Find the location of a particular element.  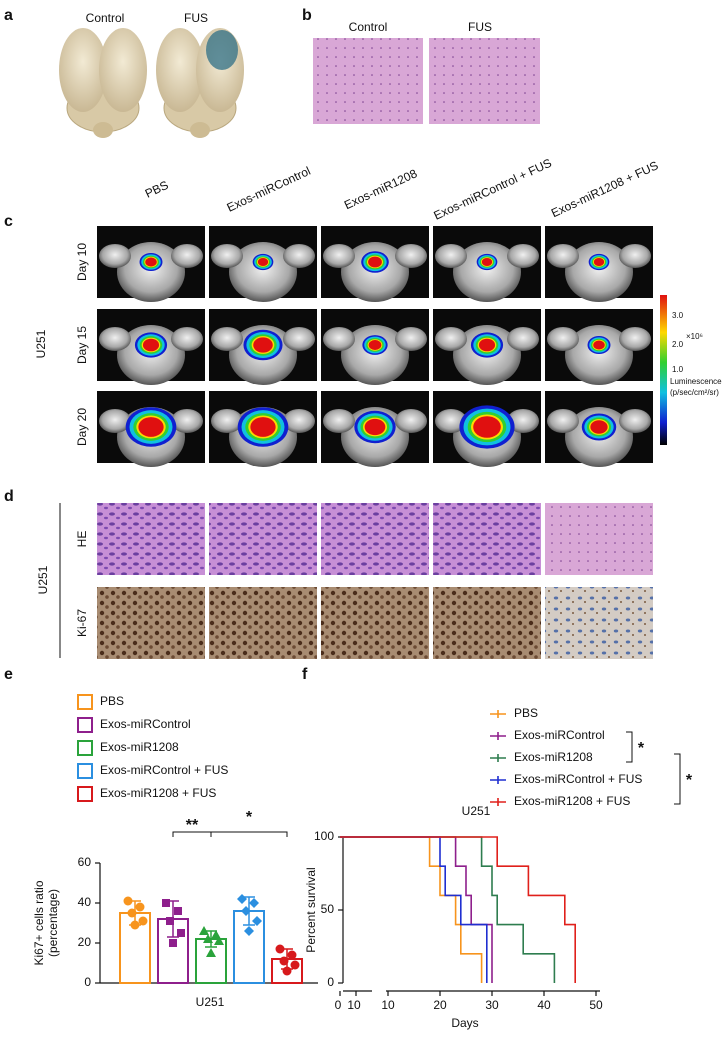

chart-title: U251 is located at coordinates (476, 811).